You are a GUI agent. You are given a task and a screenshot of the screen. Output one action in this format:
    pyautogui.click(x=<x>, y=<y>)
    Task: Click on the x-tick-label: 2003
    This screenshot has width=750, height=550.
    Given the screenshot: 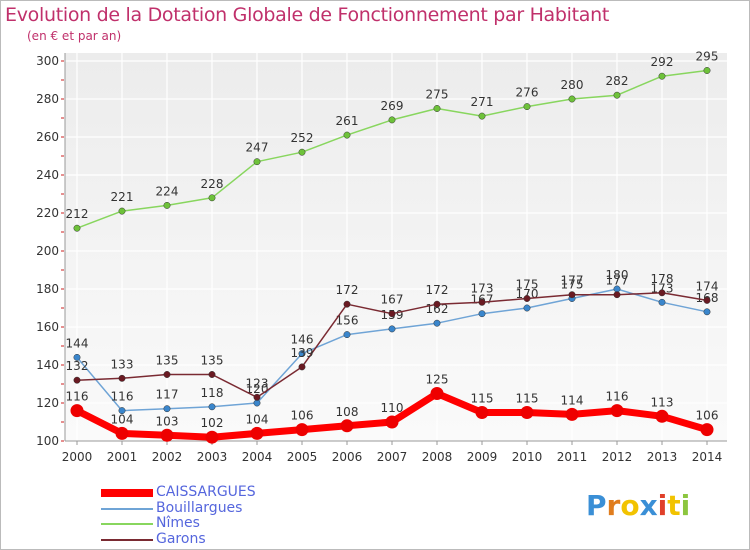 What is the action you would take?
    pyautogui.click(x=212, y=457)
    